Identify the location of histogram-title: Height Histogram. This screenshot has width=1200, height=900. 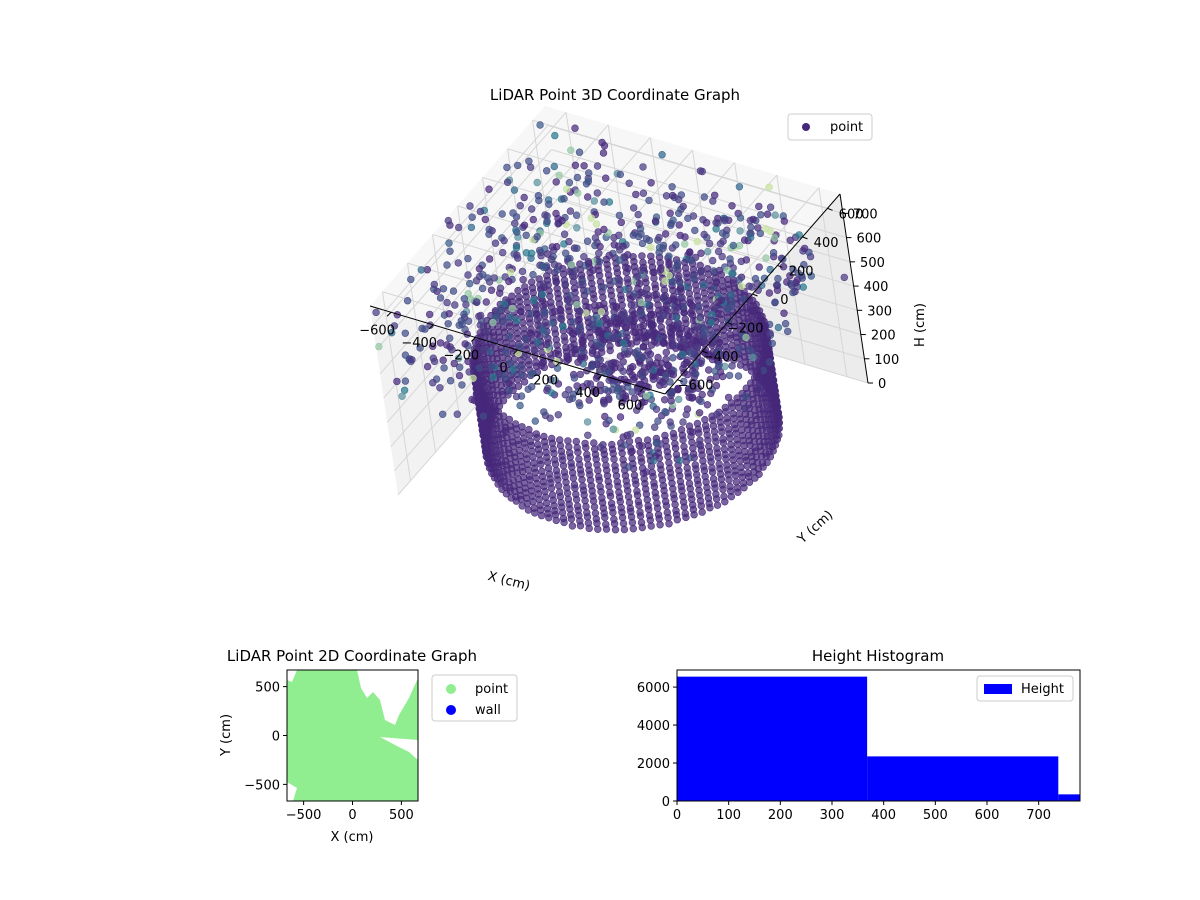
(878, 656).